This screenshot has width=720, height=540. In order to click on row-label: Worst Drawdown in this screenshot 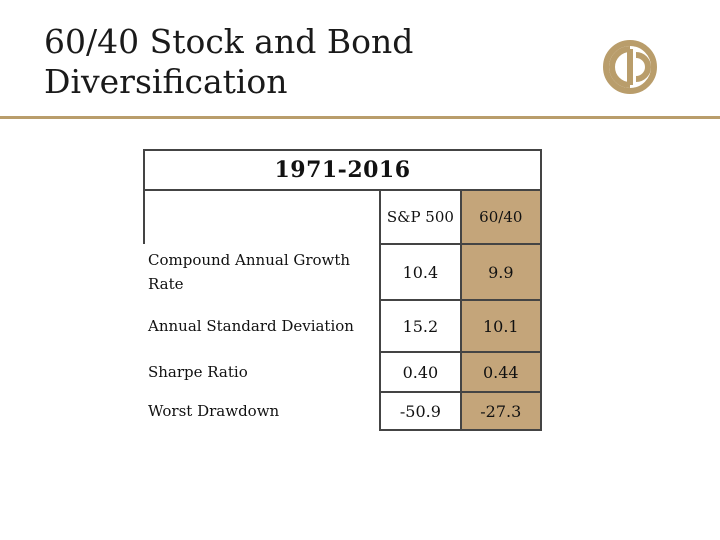, I will do `click(214, 411)`.